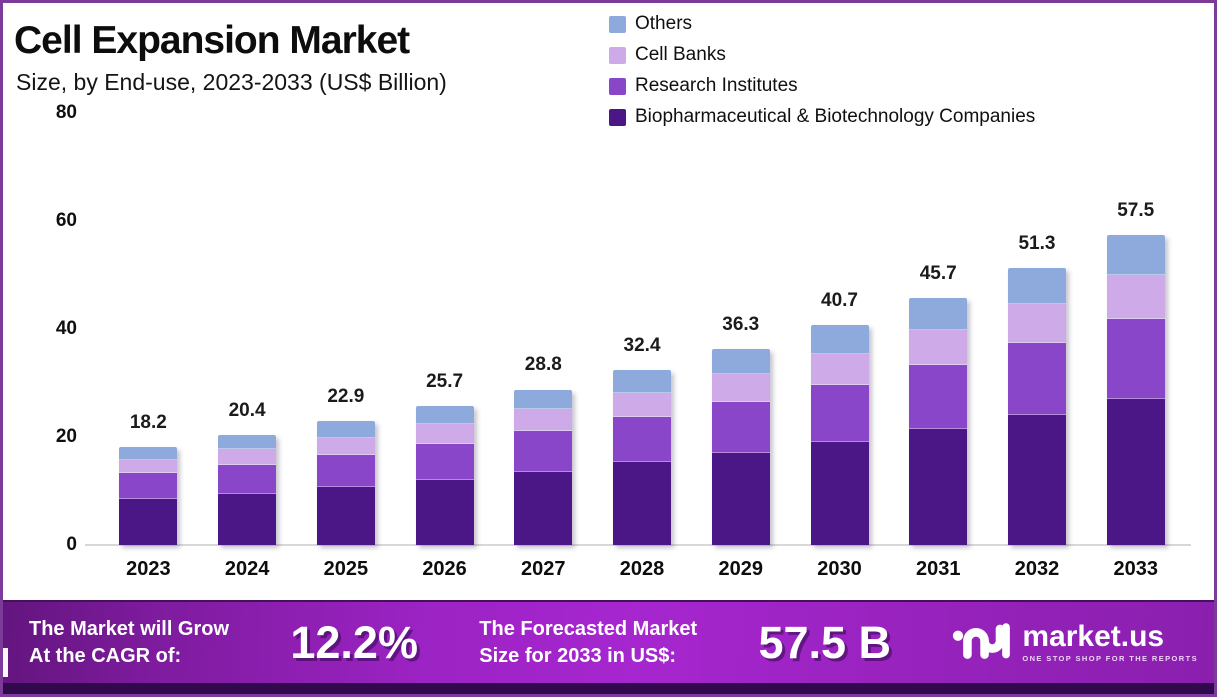 The width and height of the screenshot is (1217, 697). I want to click on x-axis-label: 2029, so click(741, 569).